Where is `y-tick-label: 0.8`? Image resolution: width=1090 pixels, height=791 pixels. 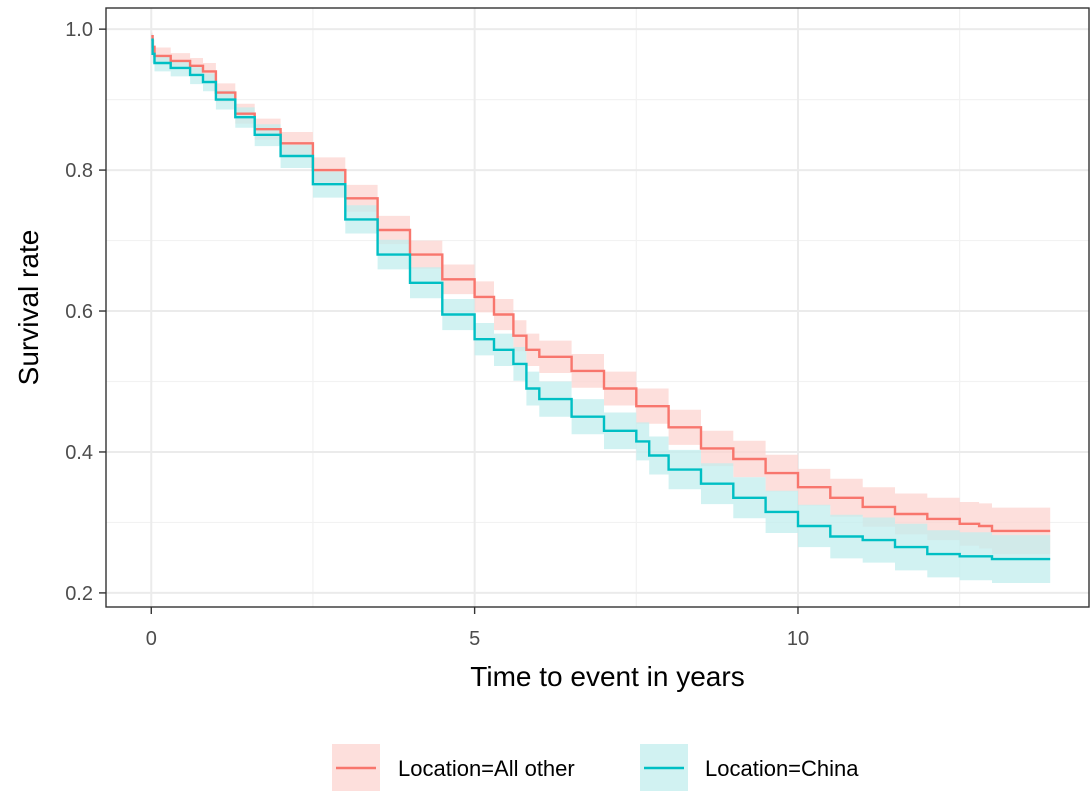 y-tick-label: 0.8 is located at coordinates (79, 171).